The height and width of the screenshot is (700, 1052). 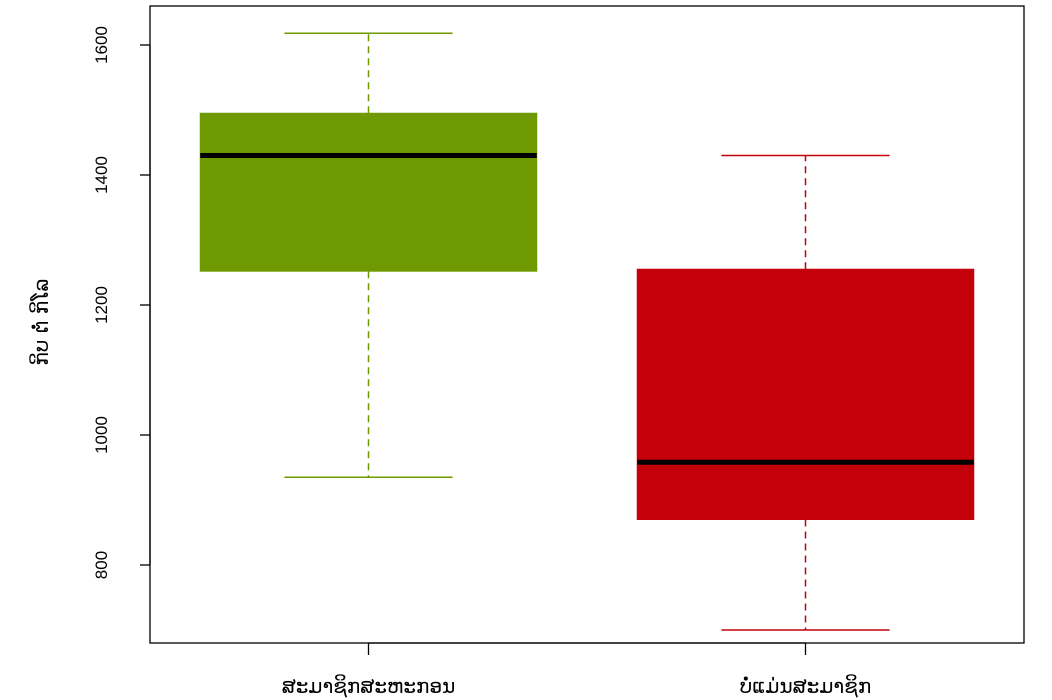 I want to click on y-tick-label-1: 1000, so click(x=101, y=435).